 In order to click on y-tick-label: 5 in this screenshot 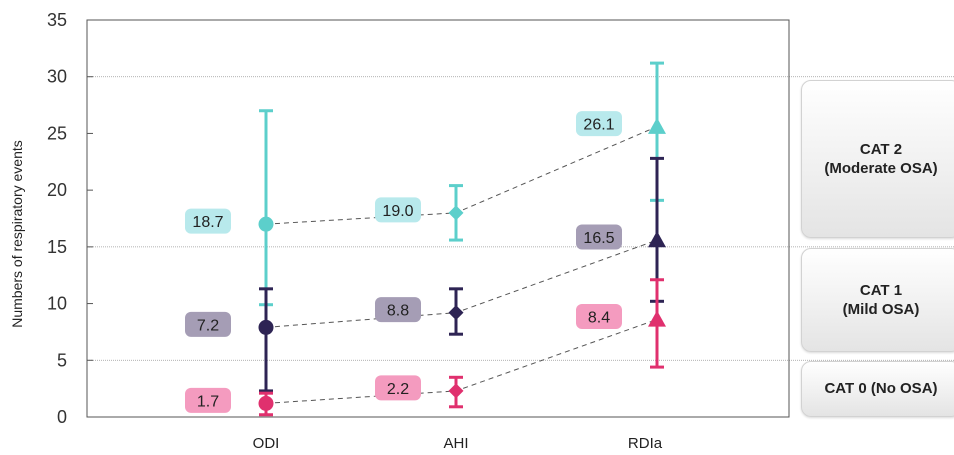, I will do `click(62, 360)`.